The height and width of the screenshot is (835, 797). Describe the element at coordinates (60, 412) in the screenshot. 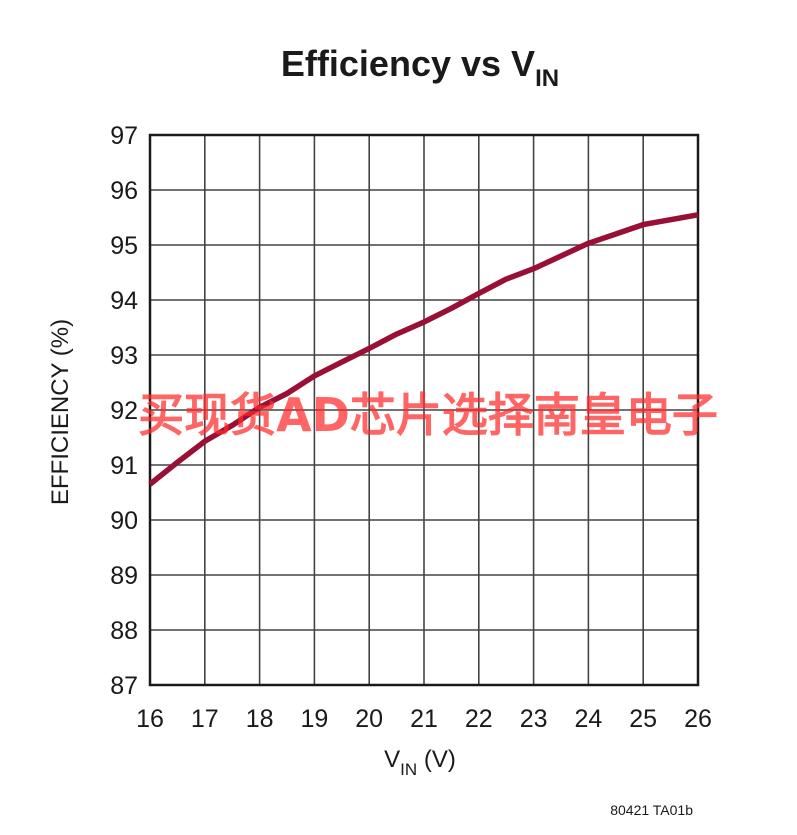

I see `y-axis-label: EFFICIENCY (%)` at that location.